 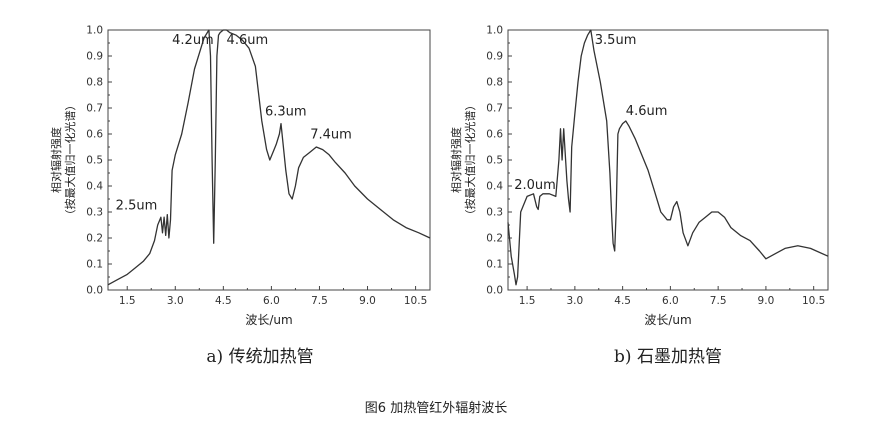 I want to click on peak-annotation: 2.5um, so click(x=137, y=206).